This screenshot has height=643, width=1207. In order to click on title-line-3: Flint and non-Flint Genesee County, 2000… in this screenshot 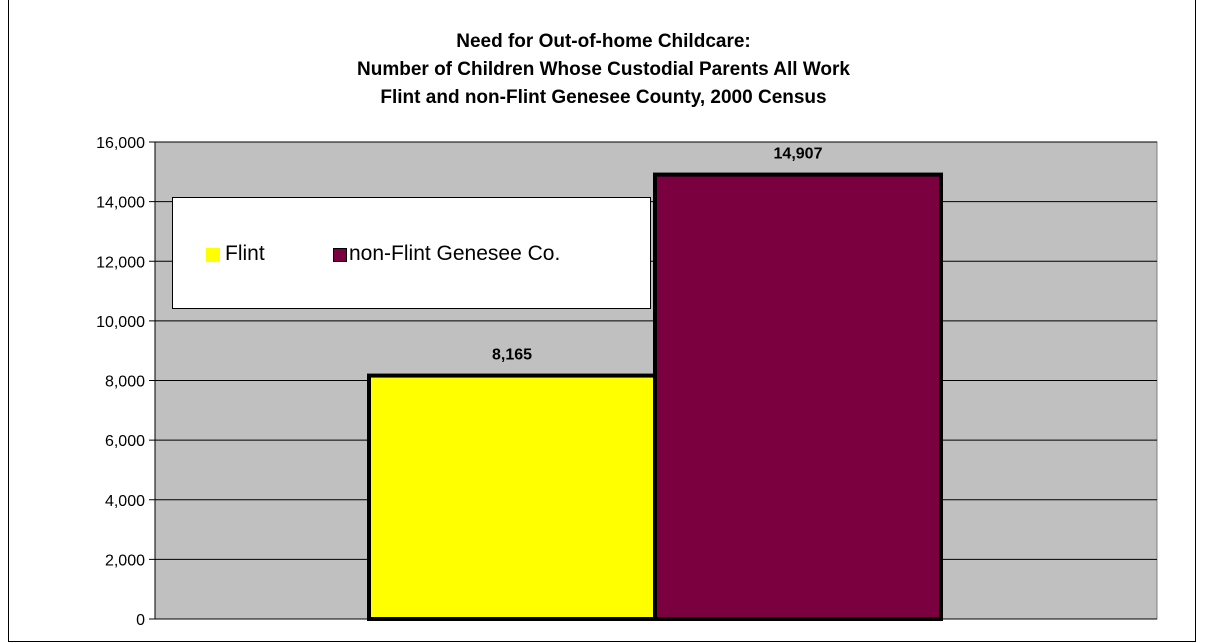, I will do `click(603, 97)`.